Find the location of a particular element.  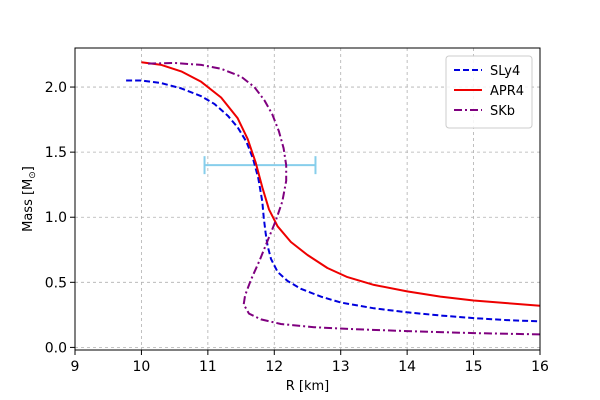

y-axis-label-sub: ⊙ is located at coordinates (33, 175).